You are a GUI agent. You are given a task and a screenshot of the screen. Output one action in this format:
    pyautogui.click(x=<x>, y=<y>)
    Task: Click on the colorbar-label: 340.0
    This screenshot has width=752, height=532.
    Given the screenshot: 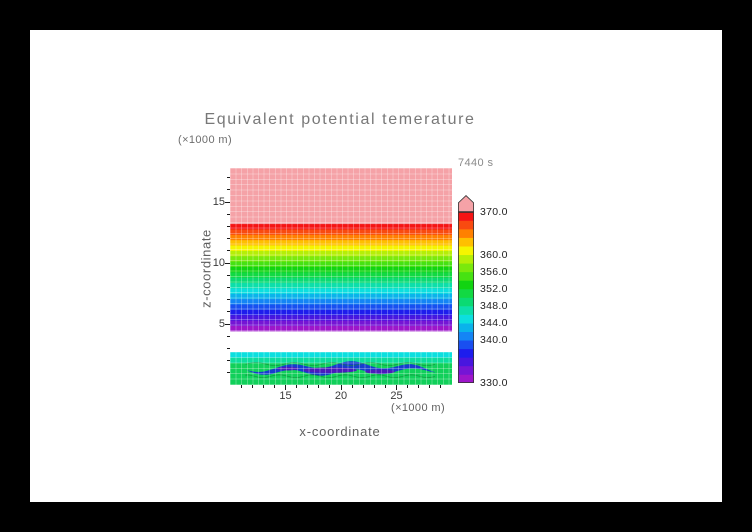 What is the action you would take?
    pyautogui.click(x=494, y=340)
    